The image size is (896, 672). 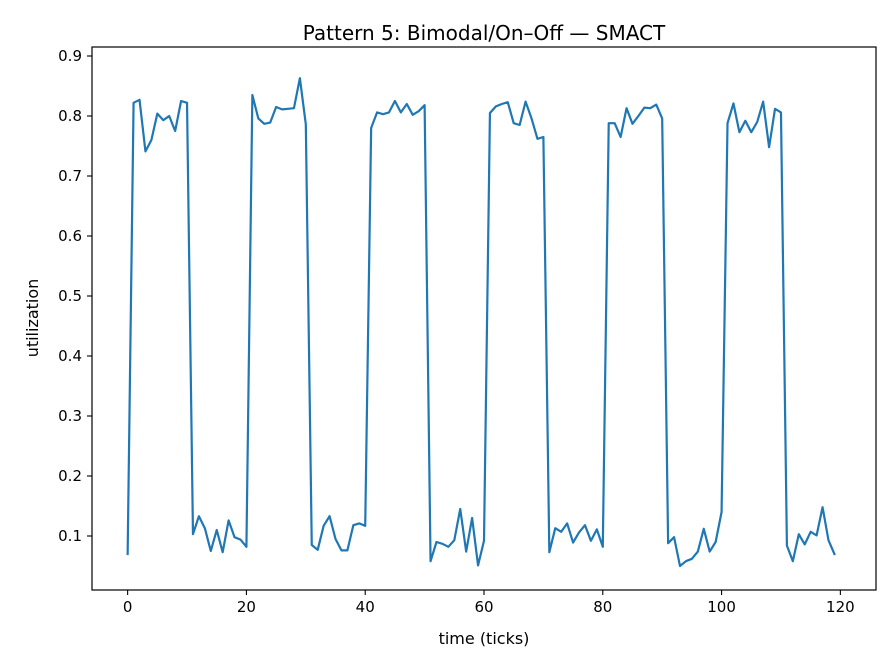 What do you see at coordinates (365, 607) in the screenshot?
I see `x-tick-label: 40` at bounding box center [365, 607].